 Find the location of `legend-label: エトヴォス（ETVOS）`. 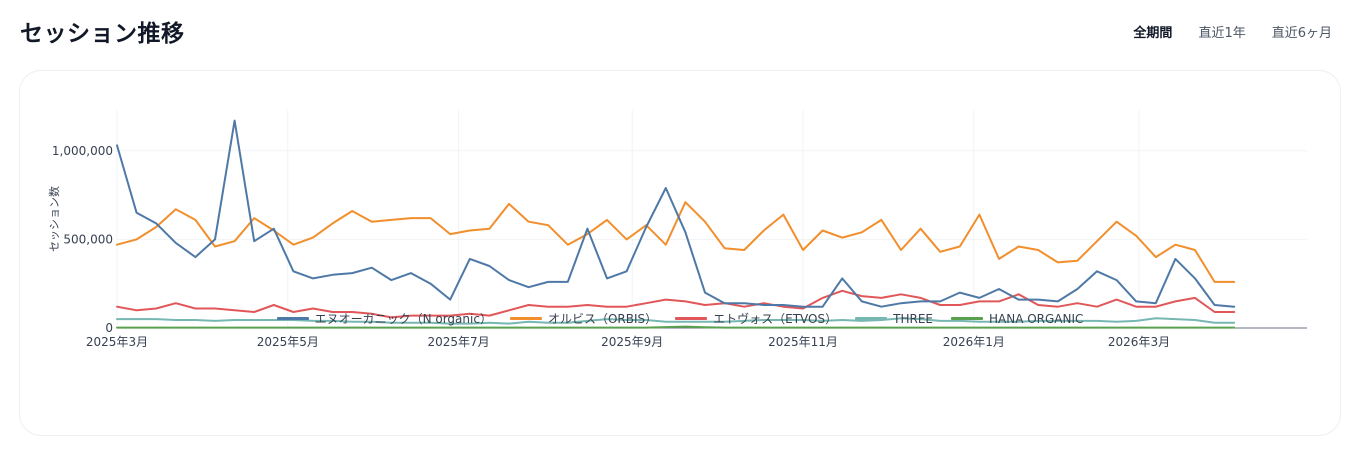

legend-label: エトヴォス（ETVOS） is located at coordinates (775, 319).